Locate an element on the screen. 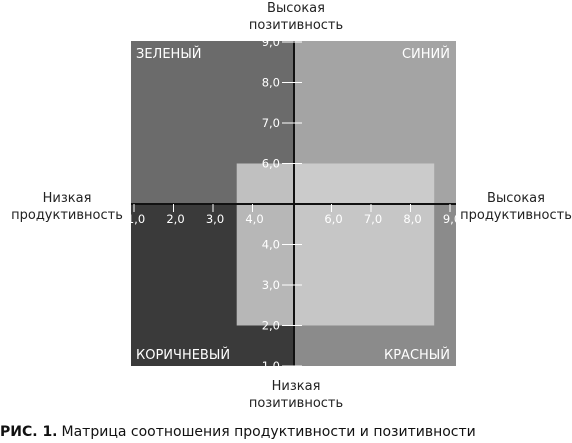 The image size is (572, 443). y-tick-label: 3,0 is located at coordinates (271, 285).